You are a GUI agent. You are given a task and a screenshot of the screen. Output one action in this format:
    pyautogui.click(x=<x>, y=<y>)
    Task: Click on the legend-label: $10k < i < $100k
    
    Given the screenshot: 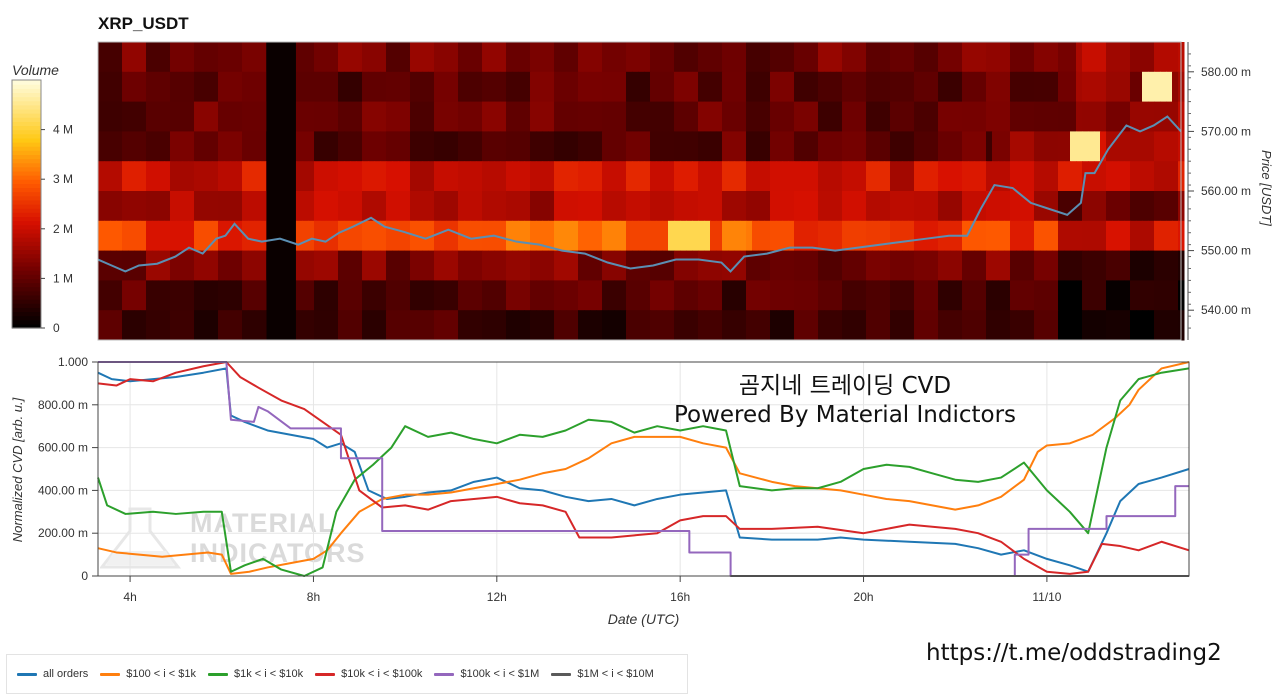 What is the action you would take?
    pyautogui.click(x=382, y=674)
    